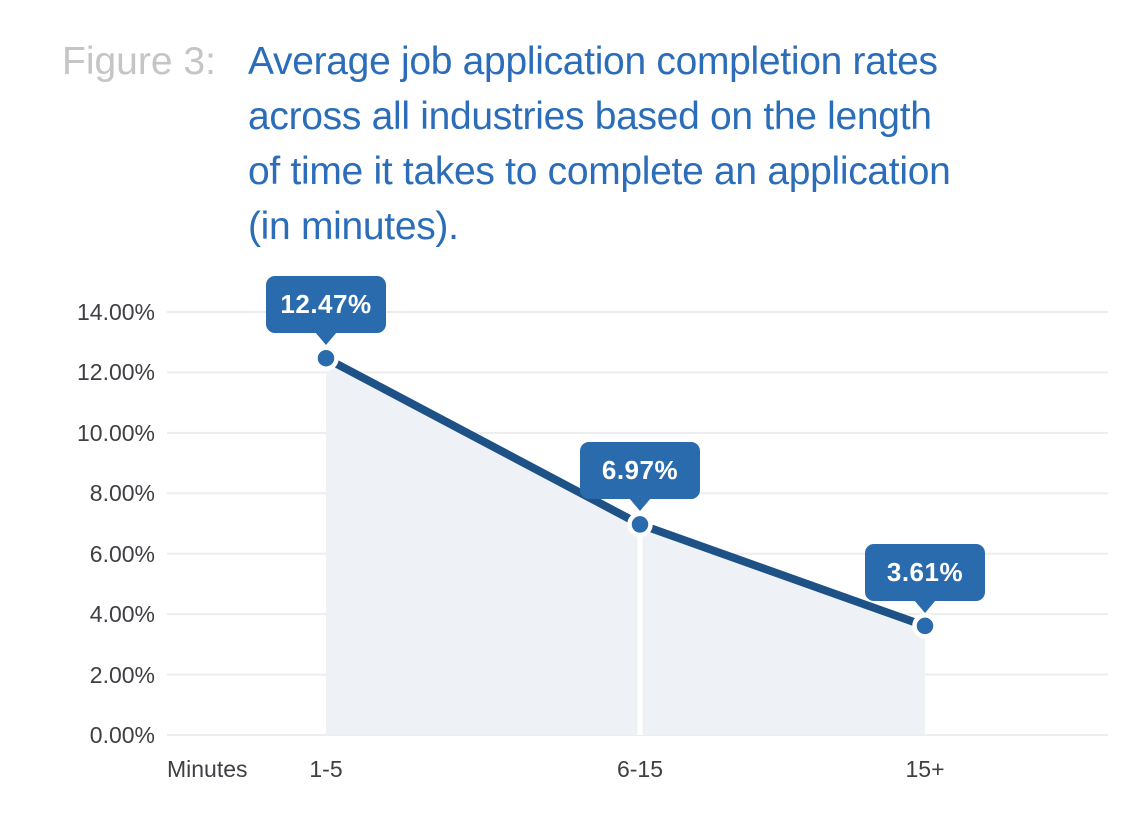 The height and width of the screenshot is (818, 1136). Describe the element at coordinates (115, 372) in the screenshot. I see `y-tick-label: 12.00%` at that location.